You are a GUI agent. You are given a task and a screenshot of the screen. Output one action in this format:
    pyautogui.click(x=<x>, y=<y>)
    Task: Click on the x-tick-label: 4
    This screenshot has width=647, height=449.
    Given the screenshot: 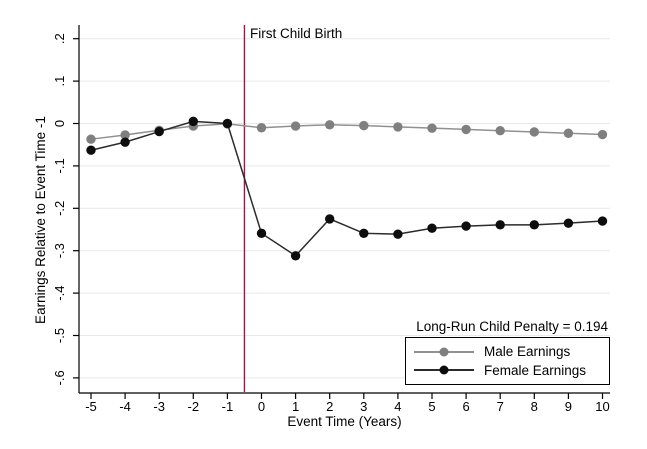 What is the action you would take?
    pyautogui.click(x=397, y=406)
    